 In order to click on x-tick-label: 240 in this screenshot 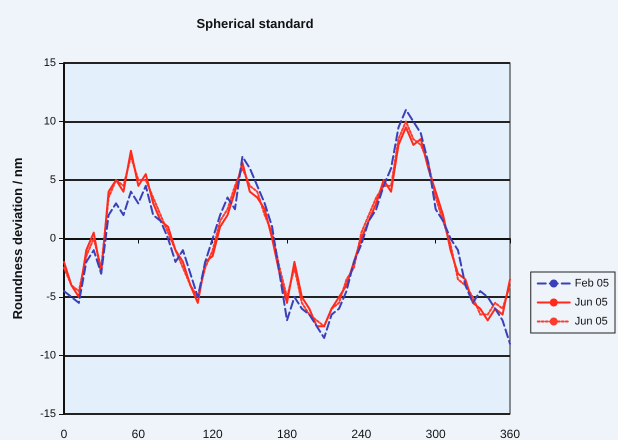, I will do `click(361, 433)`.